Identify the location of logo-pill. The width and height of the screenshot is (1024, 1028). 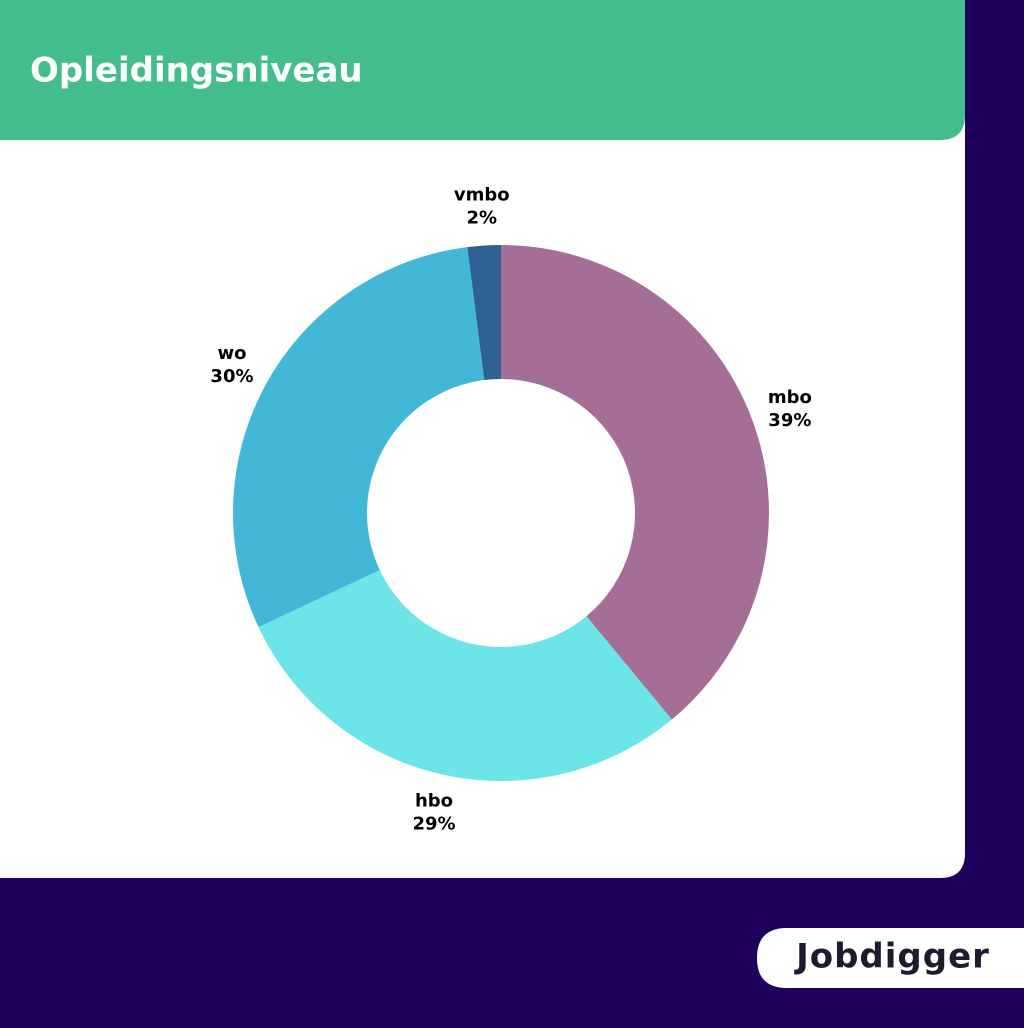
(890, 958).